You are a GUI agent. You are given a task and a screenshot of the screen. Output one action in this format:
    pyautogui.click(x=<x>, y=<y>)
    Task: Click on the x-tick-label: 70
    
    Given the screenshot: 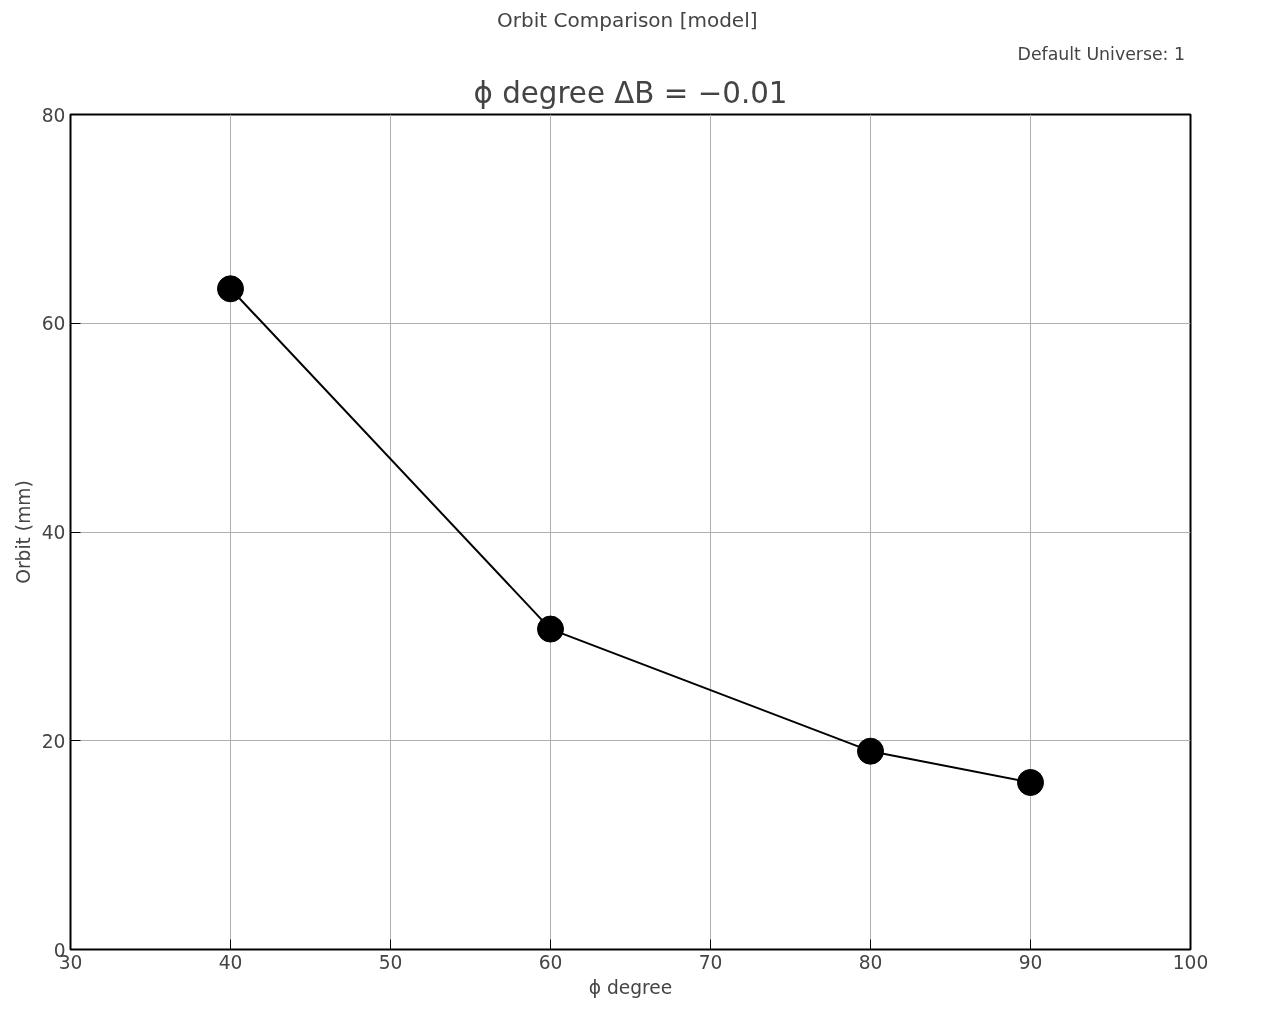 What is the action you would take?
    pyautogui.click(x=710, y=962)
    